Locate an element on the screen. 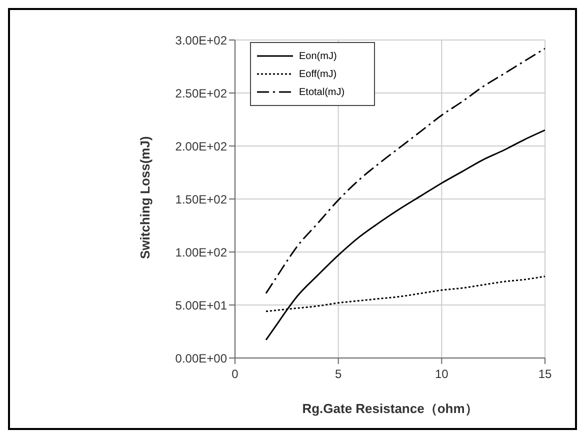 The height and width of the screenshot is (440, 587). legend-label: Etotal(mJ) is located at coordinates (322, 92).